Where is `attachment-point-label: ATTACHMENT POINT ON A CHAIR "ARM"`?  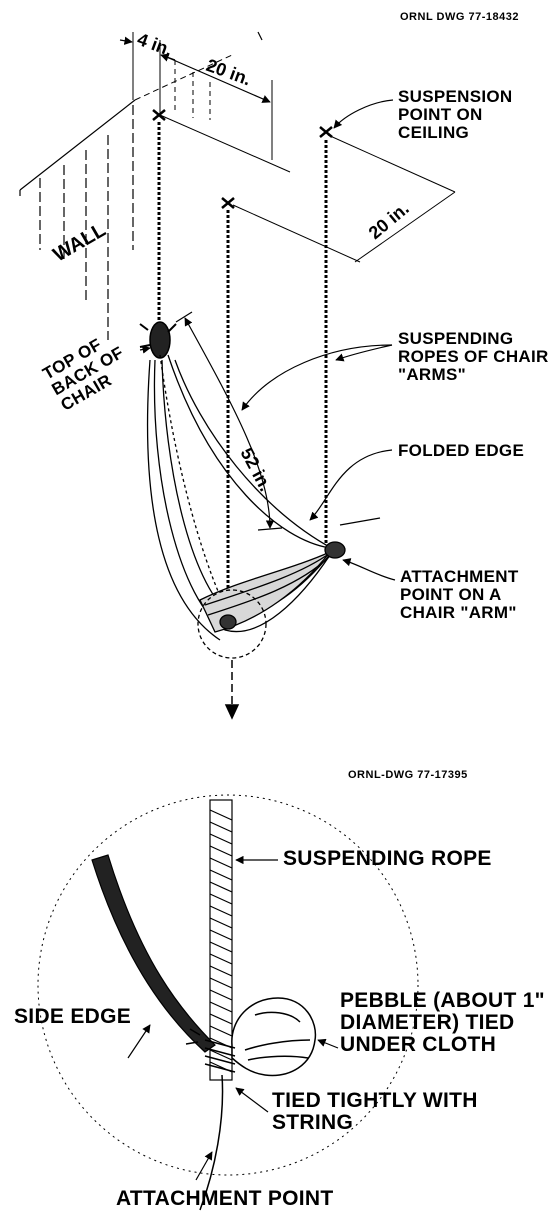
attachment-point-label: ATTACHMENT POINT ON A CHAIR "ARM" is located at coordinates (459, 594).